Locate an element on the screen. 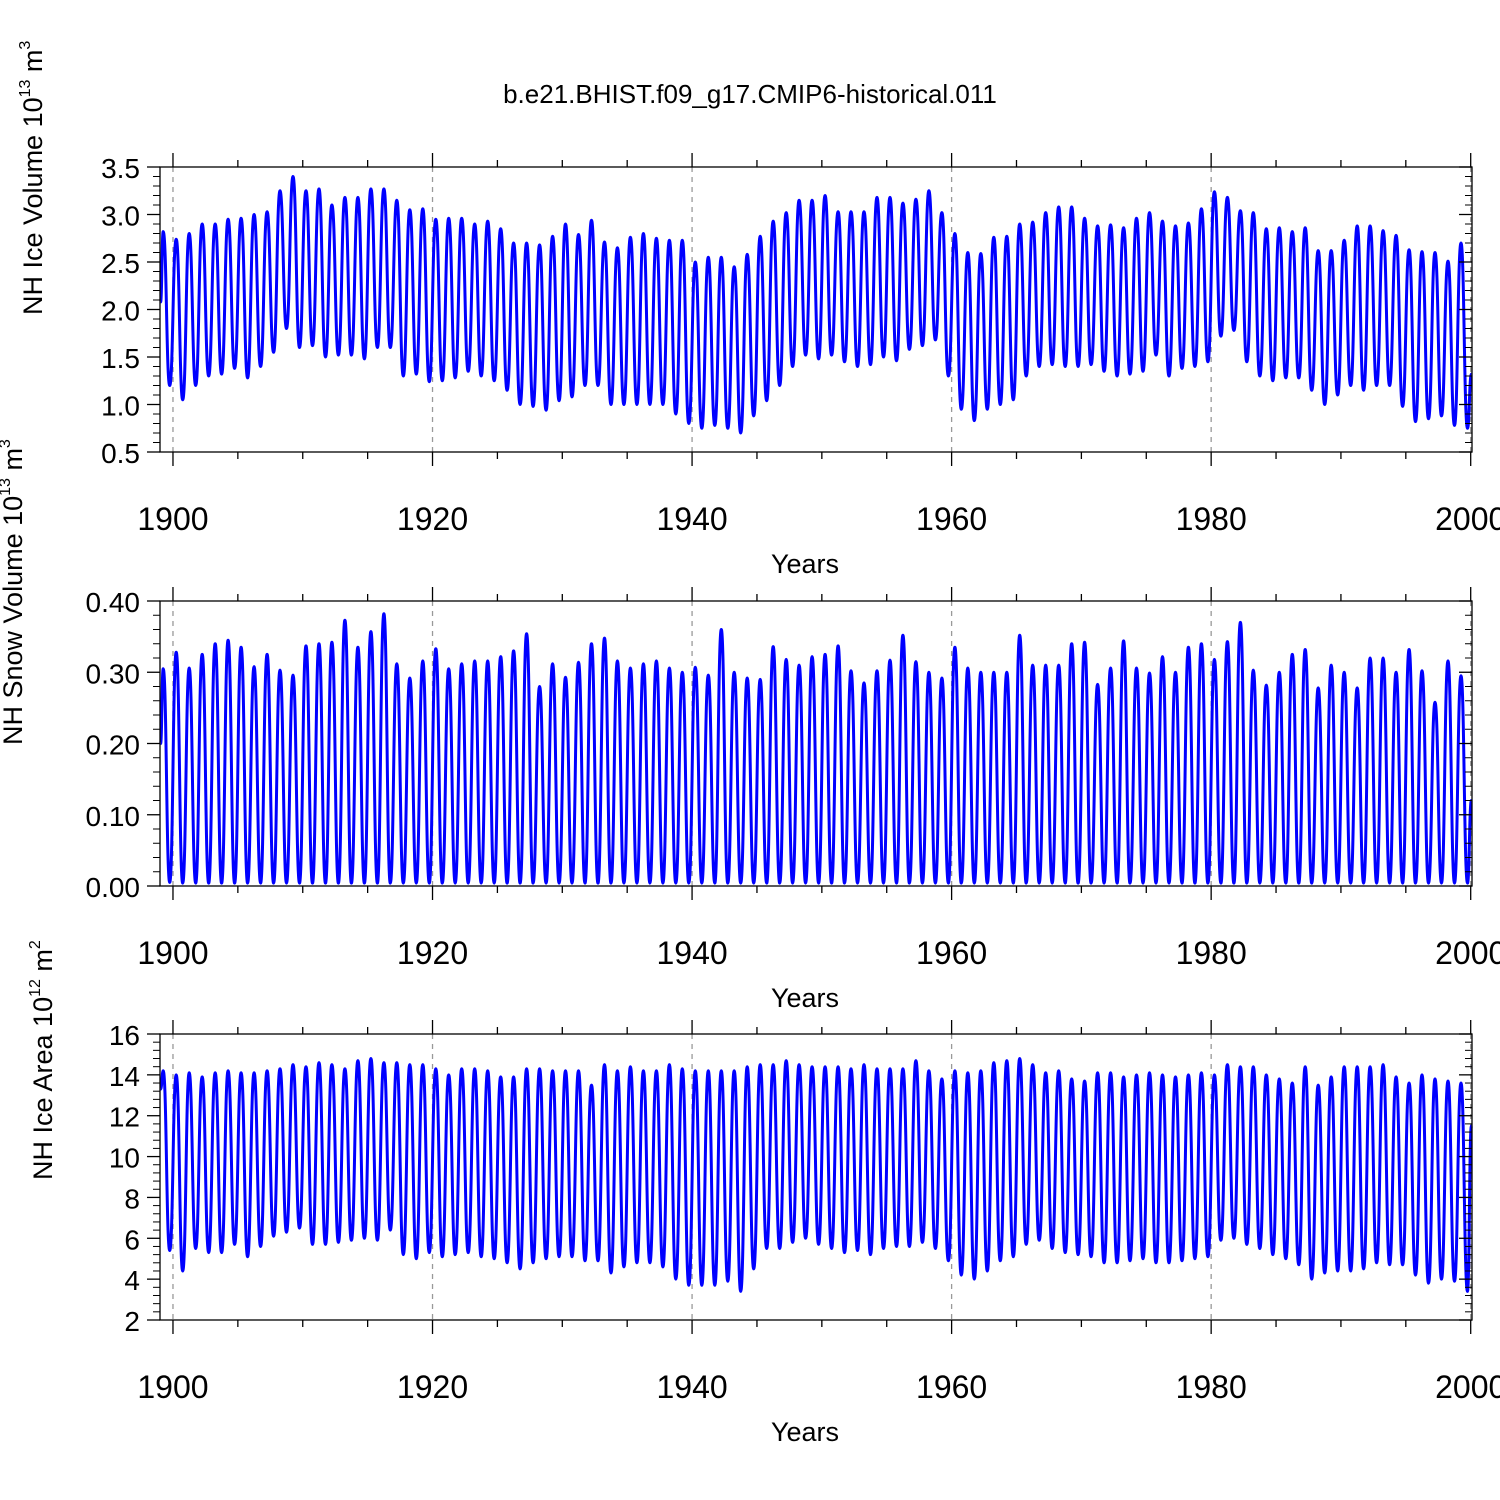 The height and width of the screenshot is (1500, 1500). ice-area-y-axis-title-exp: 12 is located at coordinates (35, 988).